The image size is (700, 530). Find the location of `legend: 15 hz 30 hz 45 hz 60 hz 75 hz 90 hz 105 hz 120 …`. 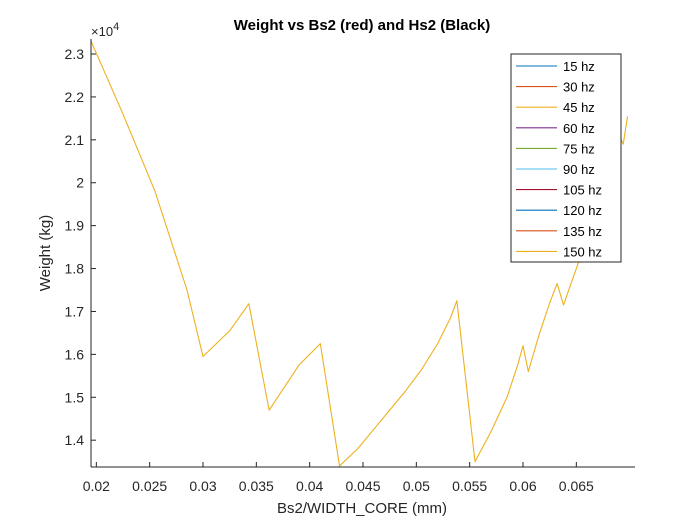

legend: 15 hz 30 hz 45 hz 60 hz 75 hz 90 hz 105 hz 120 … is located at coordinates (566, 158).